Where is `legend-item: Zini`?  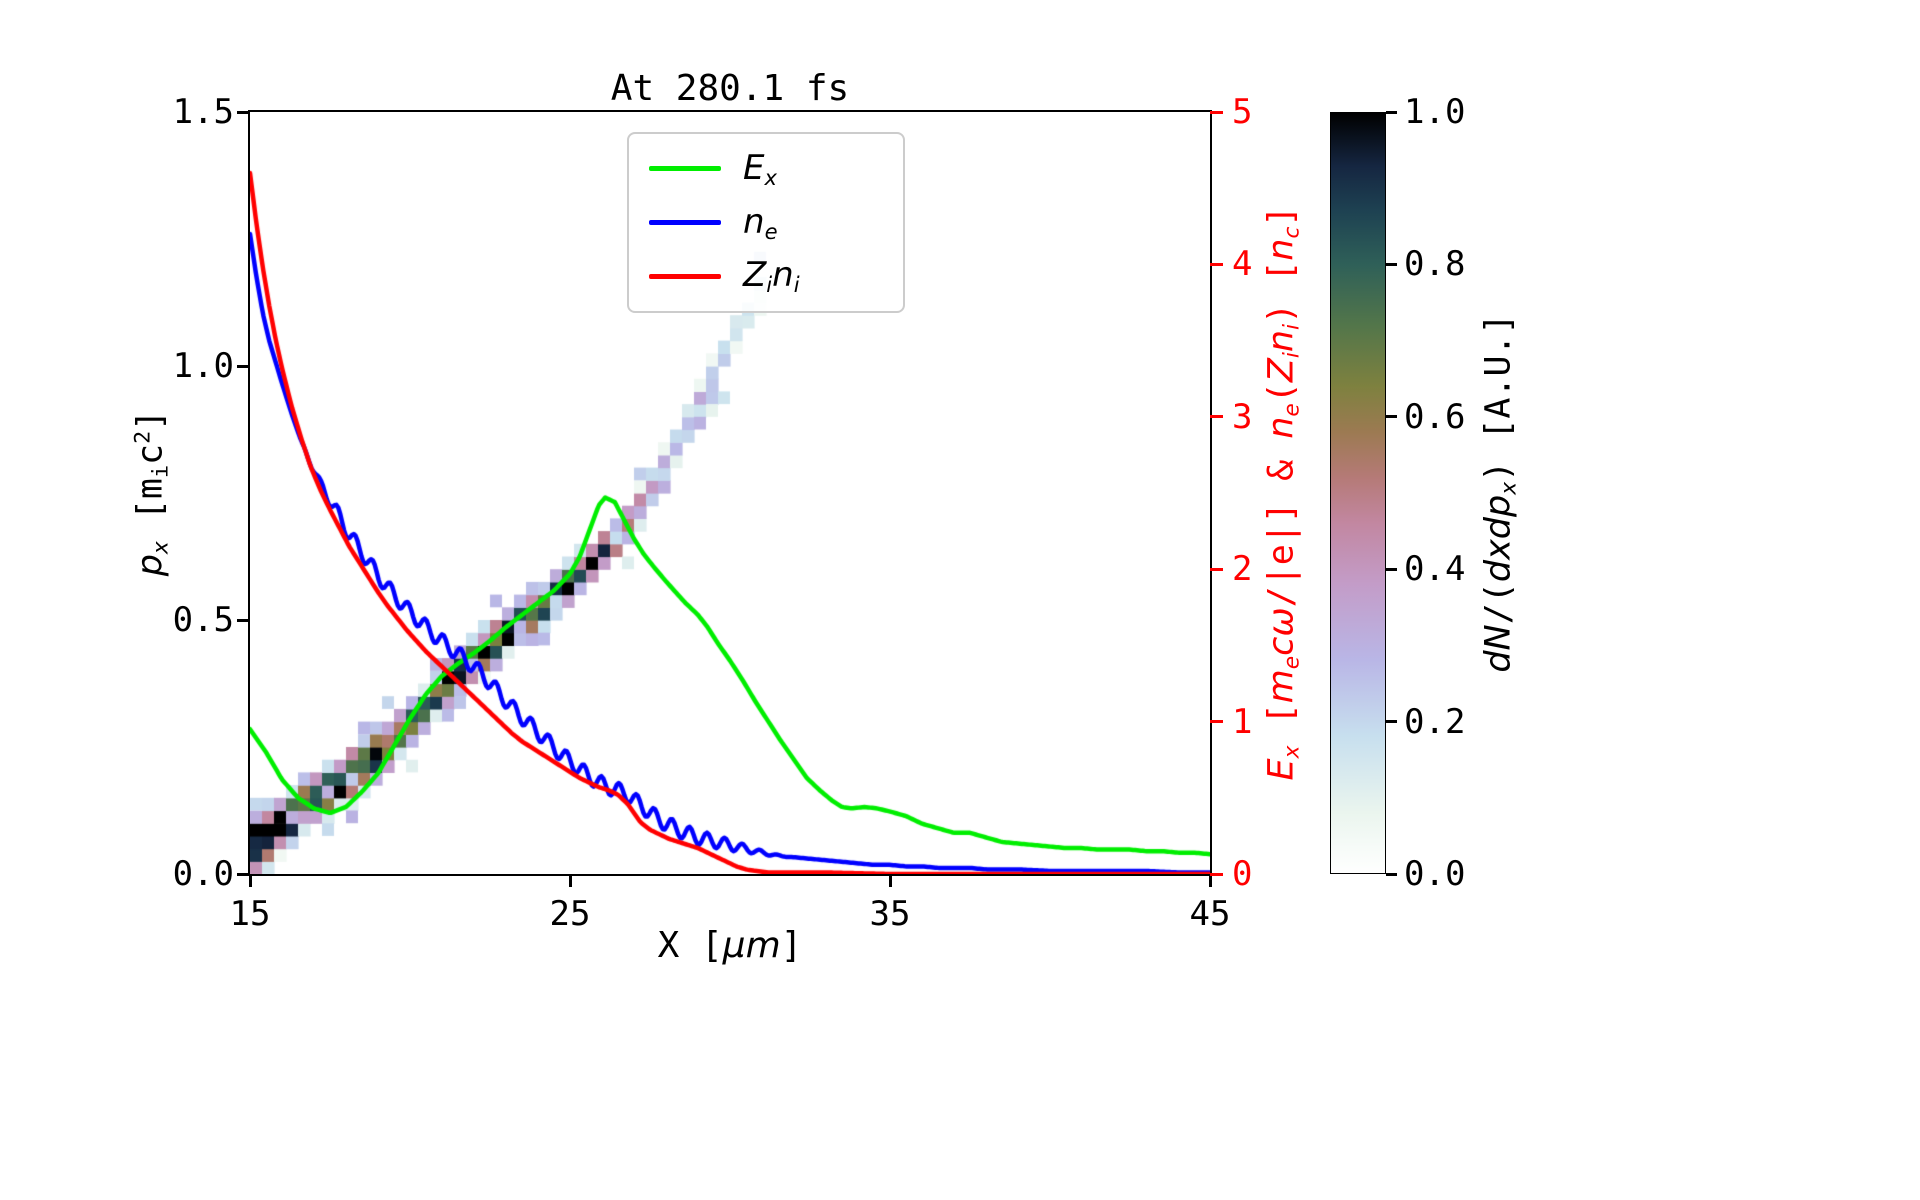 legend-item: Zini is located at coordinates (771, 276).